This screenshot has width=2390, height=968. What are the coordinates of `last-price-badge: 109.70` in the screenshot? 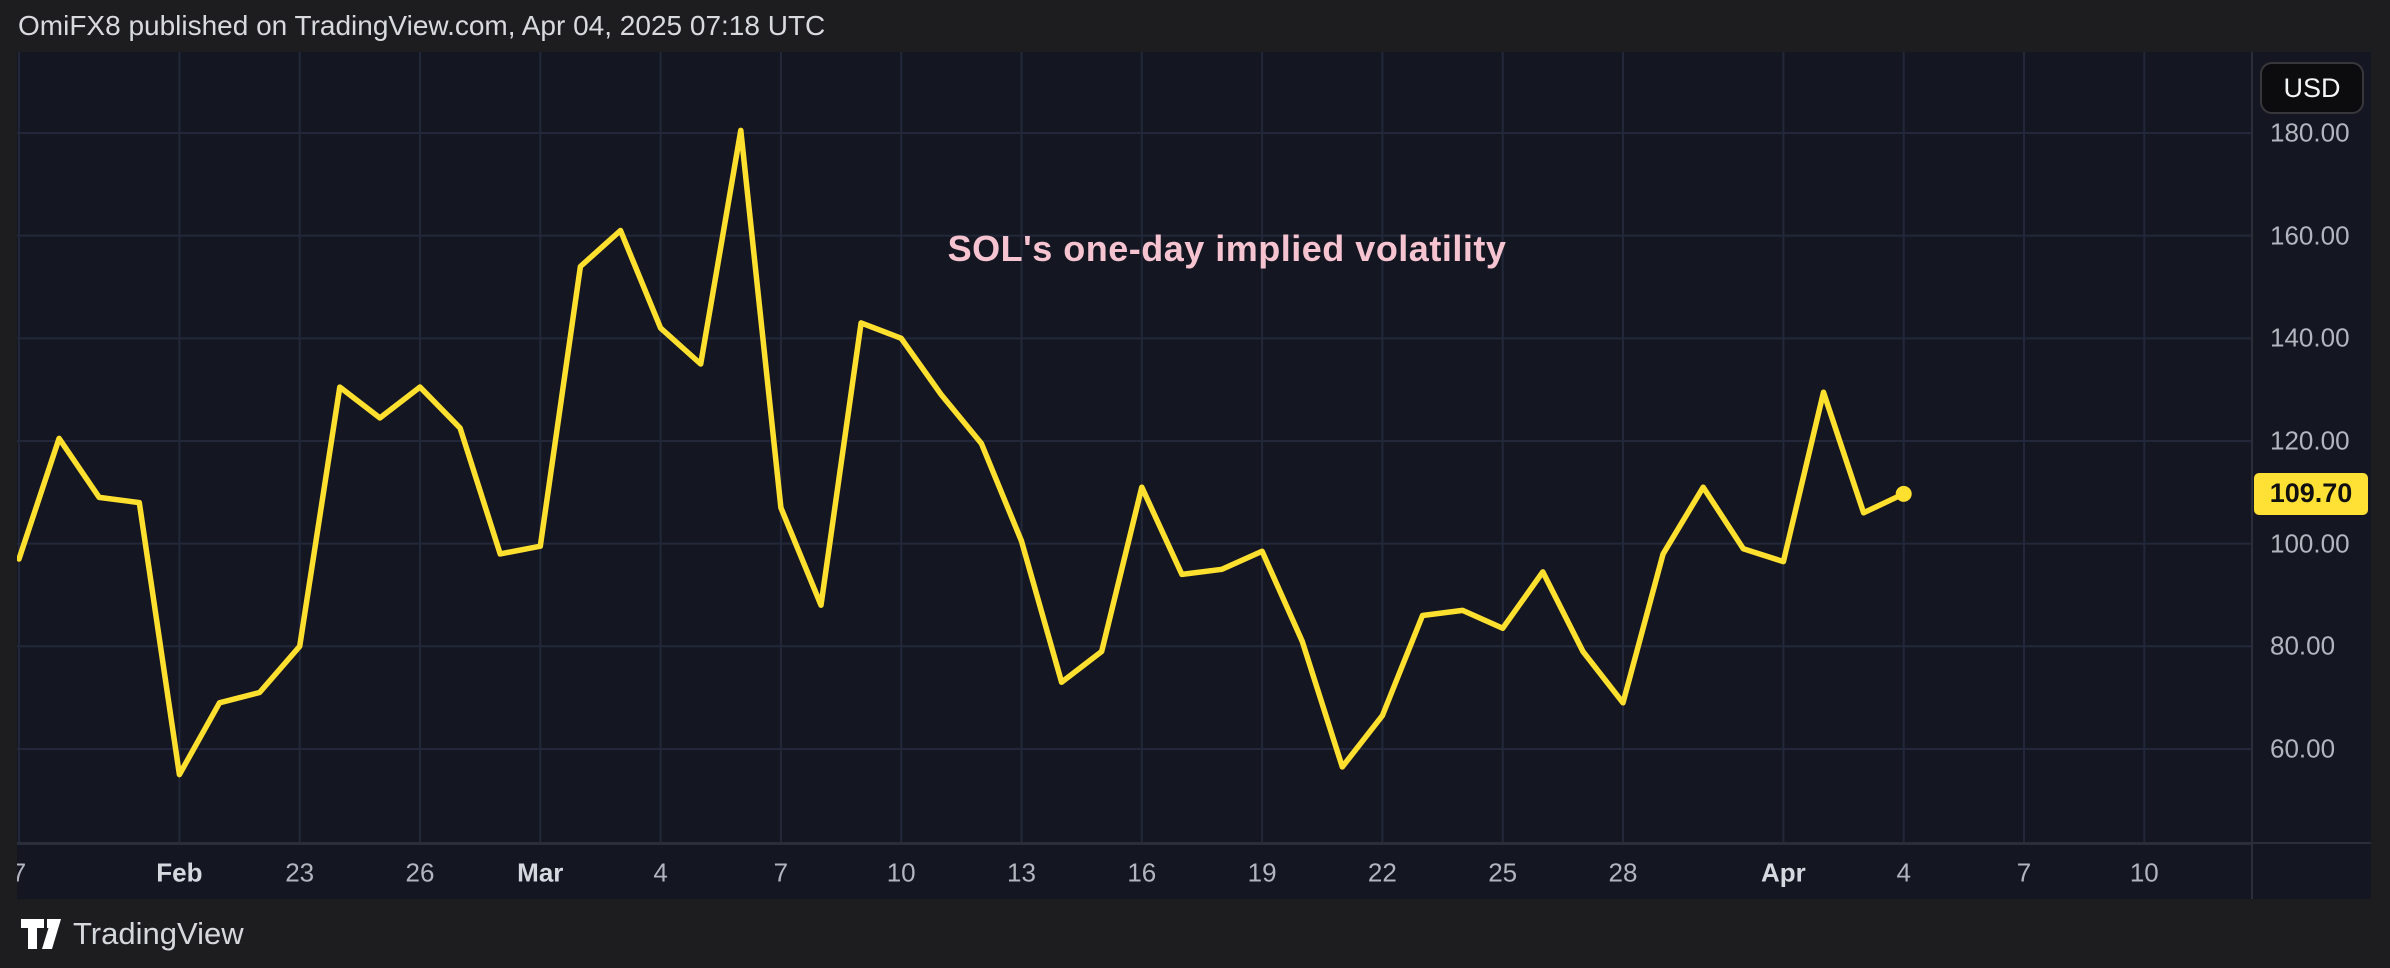 It's located at (2311, 493).